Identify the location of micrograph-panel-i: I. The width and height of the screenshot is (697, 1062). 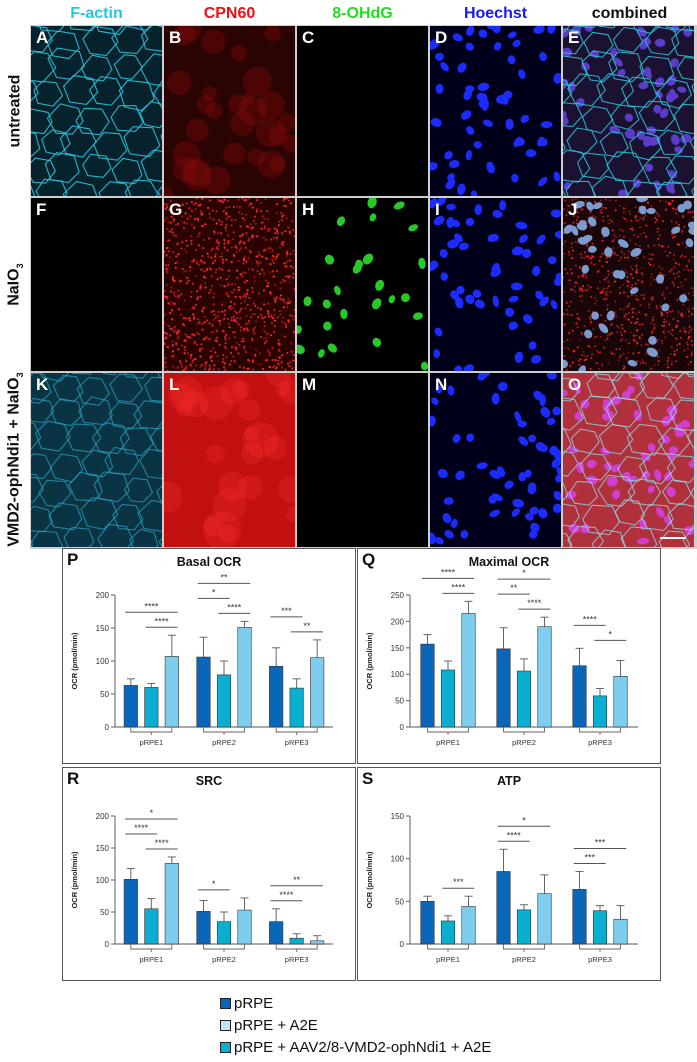
(495, 284).